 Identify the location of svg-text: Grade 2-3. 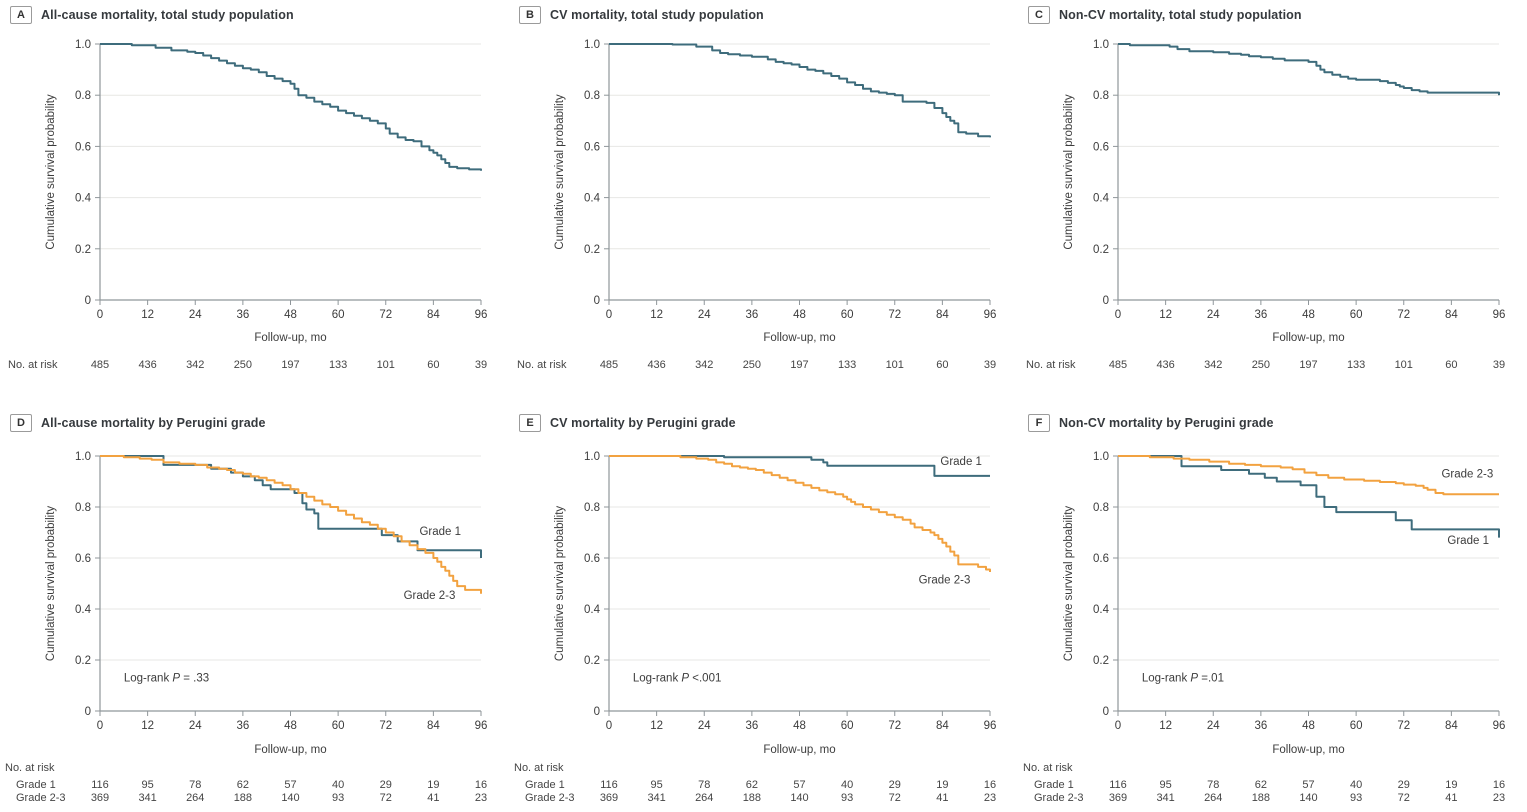
(1059, 798).